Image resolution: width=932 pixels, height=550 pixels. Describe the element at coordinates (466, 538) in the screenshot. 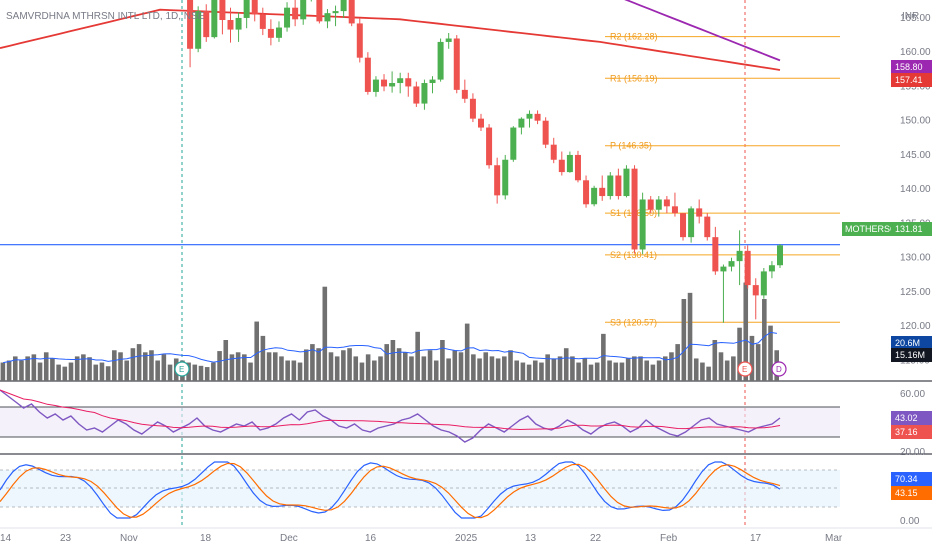

I see `time-axis-label: 2025` at that location.